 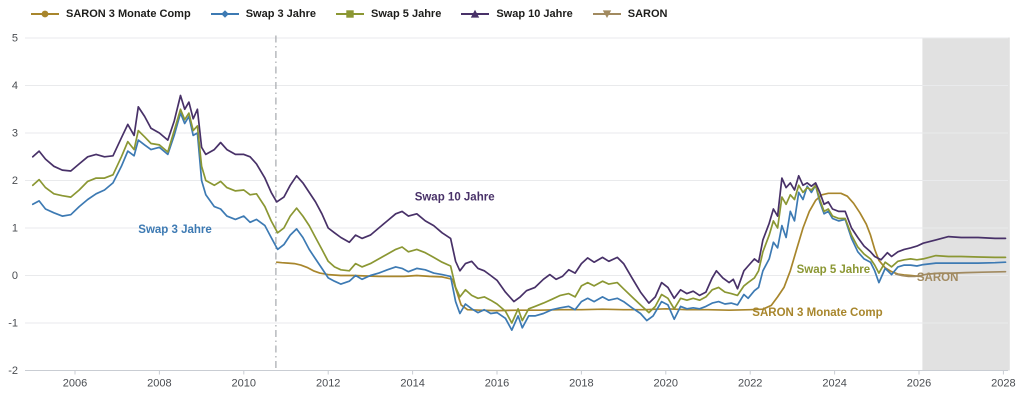 I want to click on y-axis-tick-label: 5, so click(x=15, y=39).